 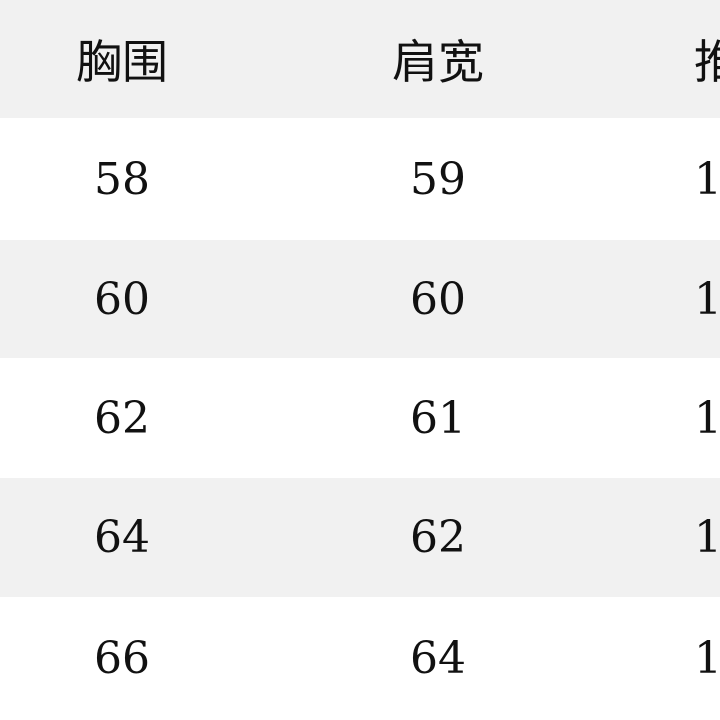 What do you see at coordinates (707, 62) in the screenshot?
I see `header-recommended: 推` at bounding box center [707, 62].